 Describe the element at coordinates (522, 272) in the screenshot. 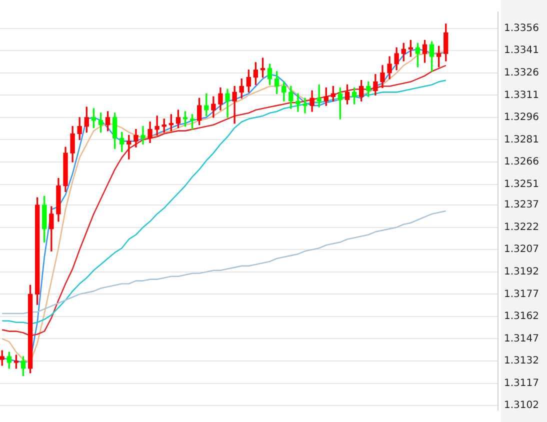

I see `y-tick-label: 1.3192` at that location.